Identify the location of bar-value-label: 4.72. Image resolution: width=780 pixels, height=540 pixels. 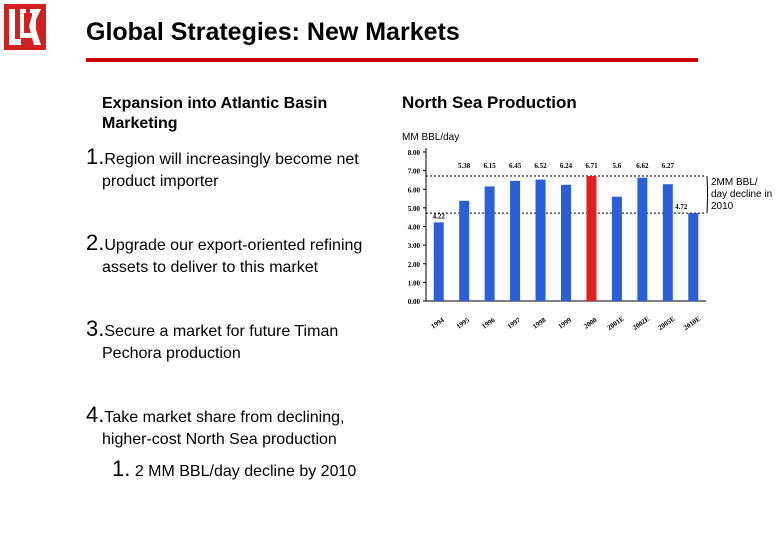
(681, 207).